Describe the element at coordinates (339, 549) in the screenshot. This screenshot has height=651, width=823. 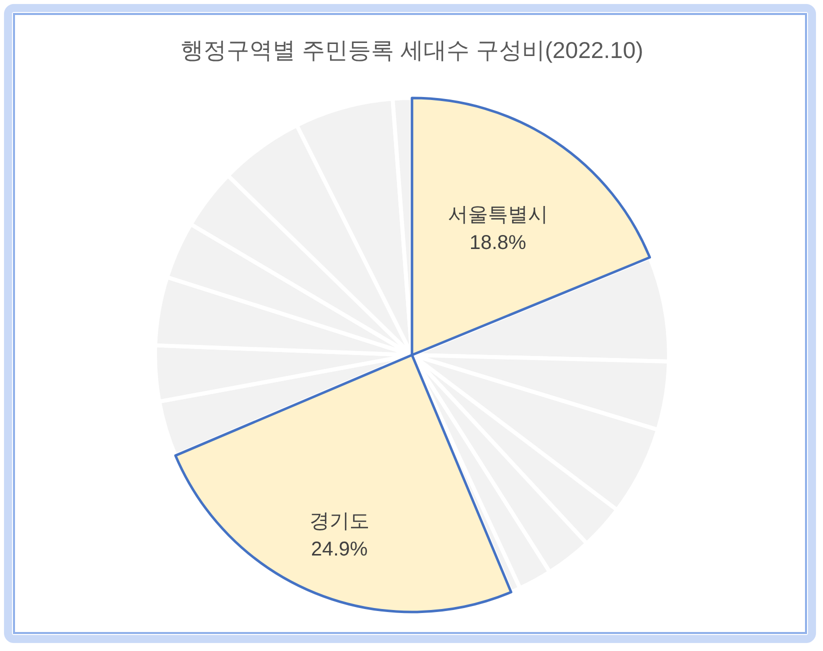
I see `data-label: 24.9%` at that location.